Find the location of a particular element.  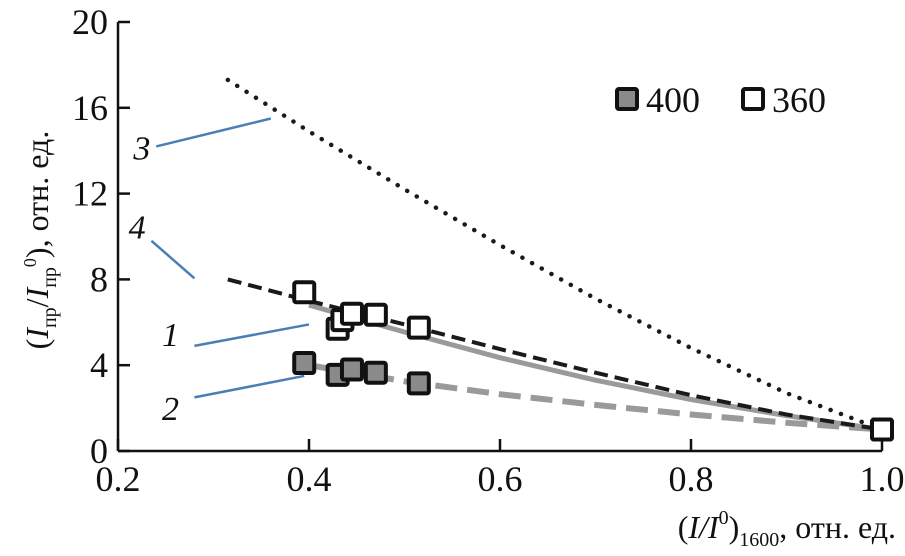

y-ticks: 0 4 8 12 16 20 is located at coordinates (101, 236).